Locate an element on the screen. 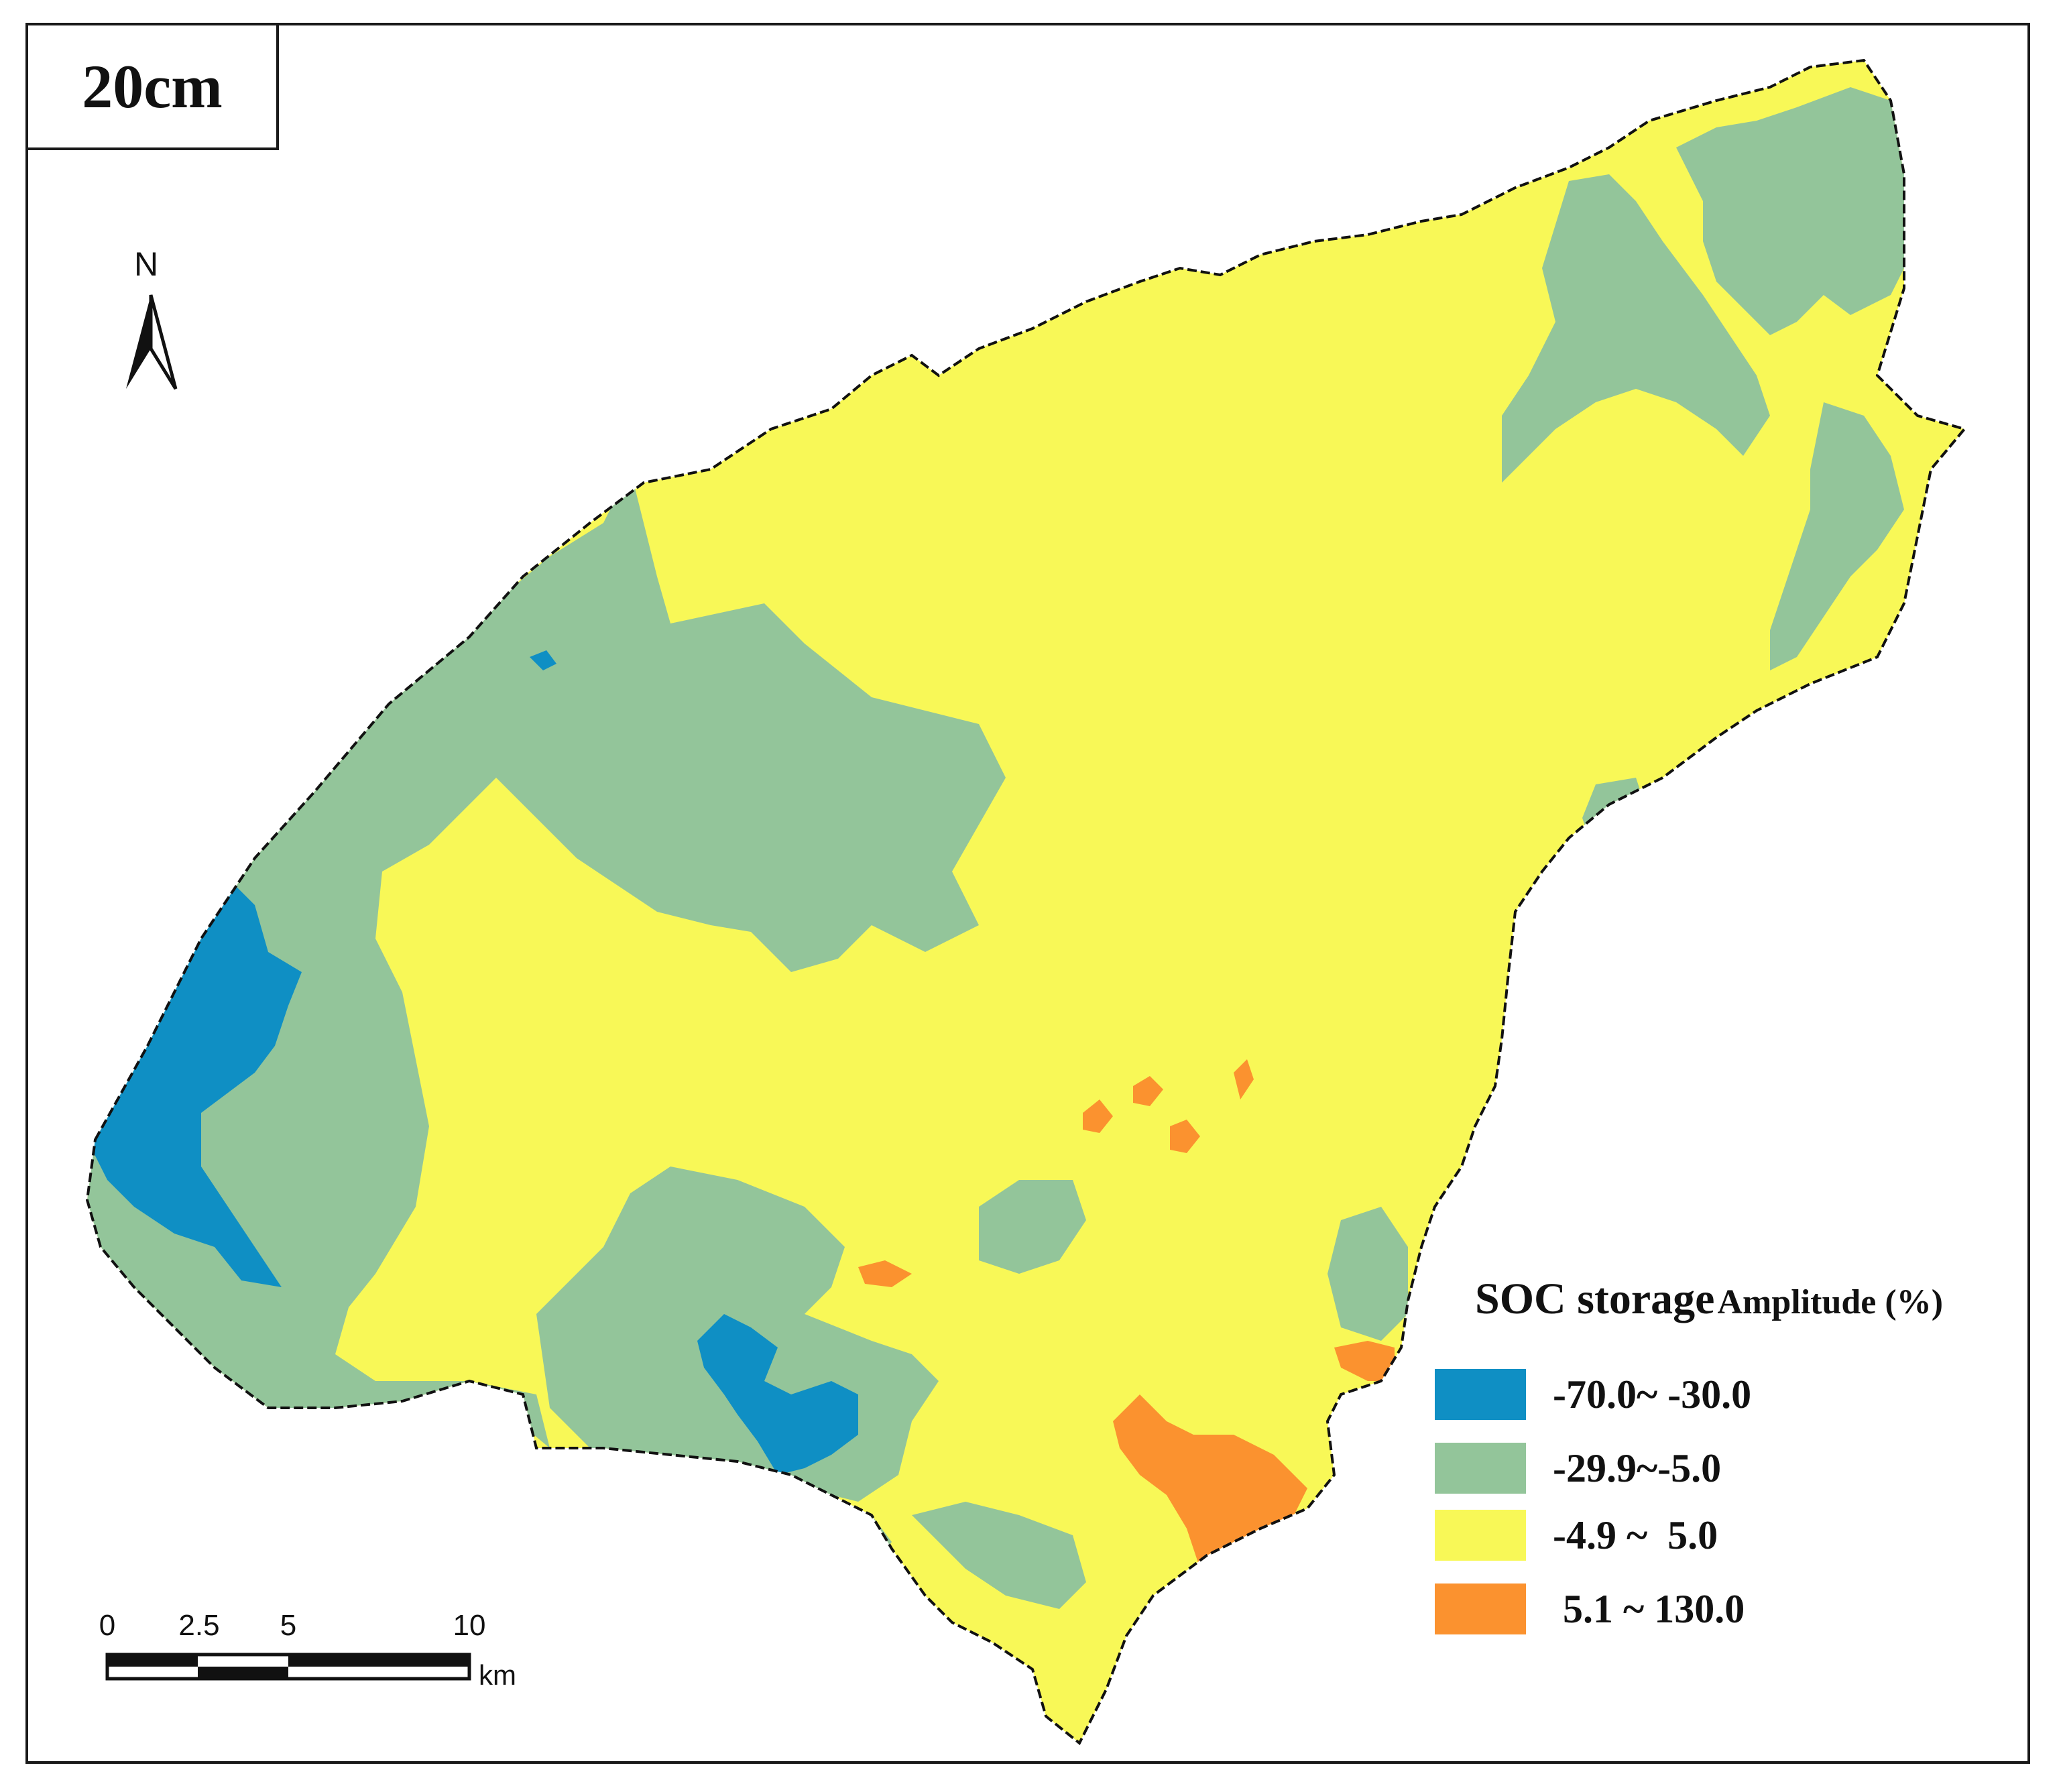 The height and width of the screenshot is (1792, 2063). legend-title: SOC storage Amplitude (%) is located at coordinates (1709, 1299).